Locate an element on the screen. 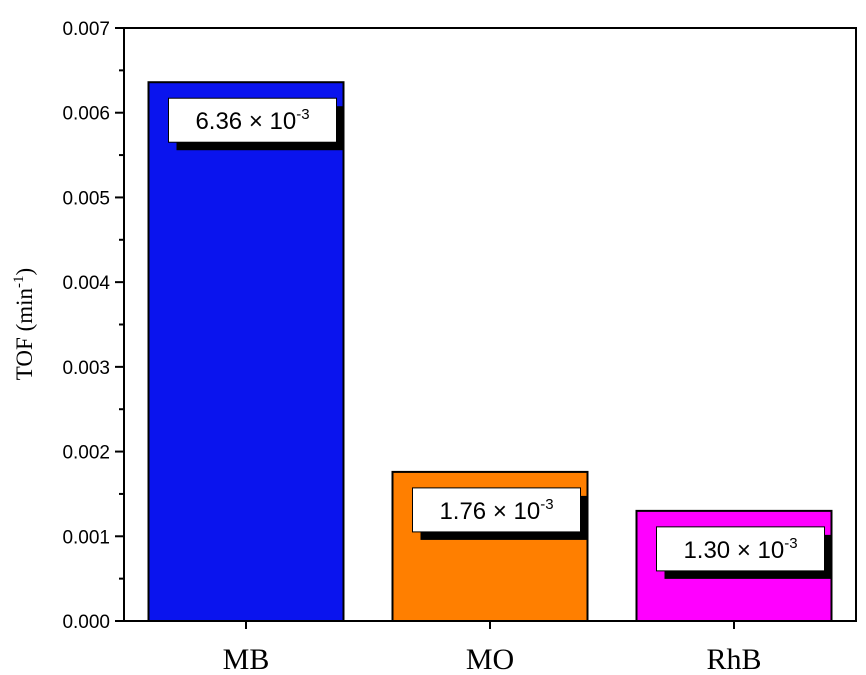 This screenshot has width=866, height=675. y-axis-ticks: 0.000 0.001 0.002 0.003 0.004 0.005 0.006 0.007 is located at coordinates (93, 326).